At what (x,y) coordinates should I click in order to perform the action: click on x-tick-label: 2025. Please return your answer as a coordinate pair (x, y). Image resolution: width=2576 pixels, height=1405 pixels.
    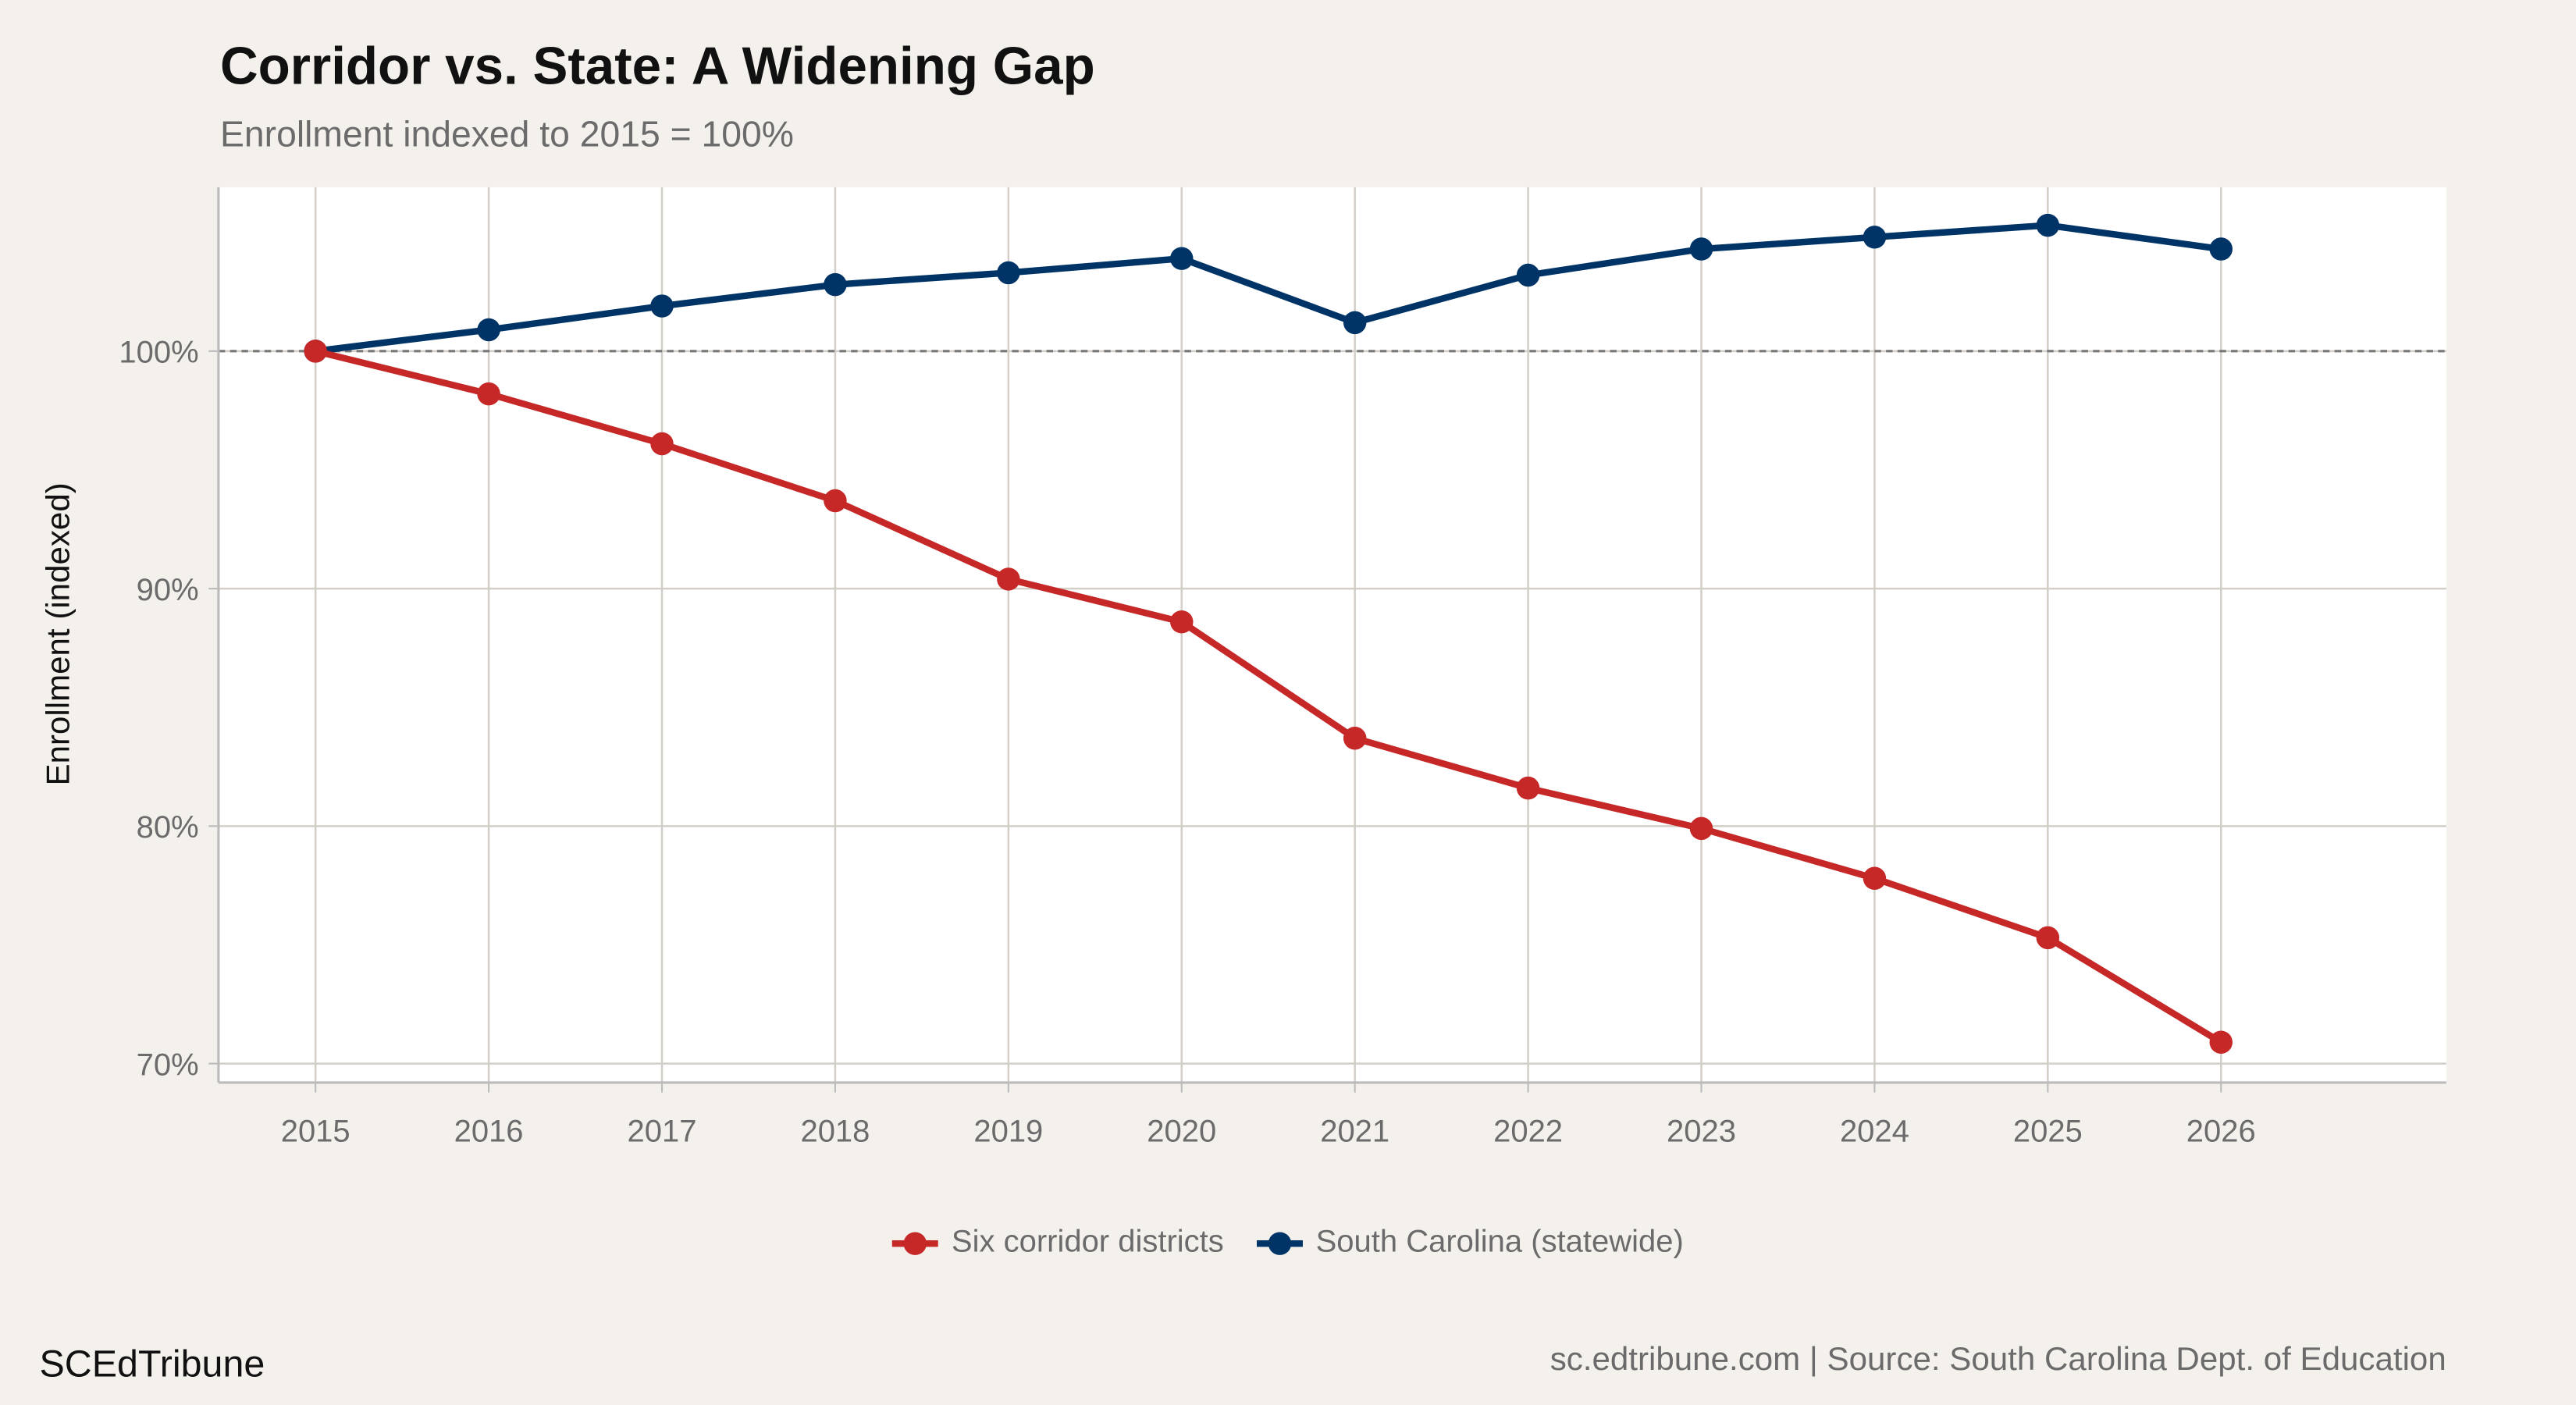
    Looking at the image, I should click on (2048, 1132).